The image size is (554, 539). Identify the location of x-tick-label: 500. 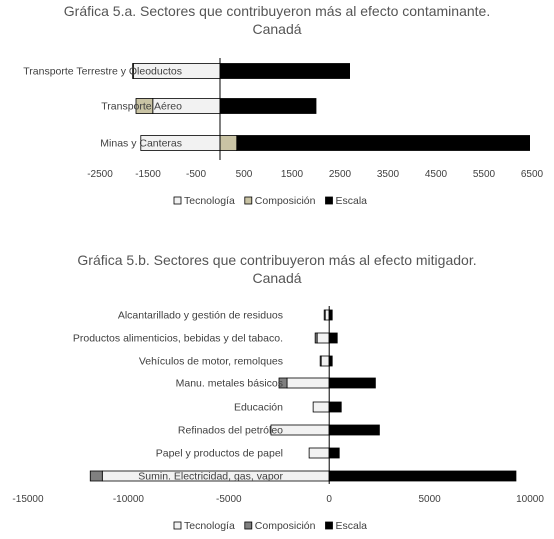
(244, 174).